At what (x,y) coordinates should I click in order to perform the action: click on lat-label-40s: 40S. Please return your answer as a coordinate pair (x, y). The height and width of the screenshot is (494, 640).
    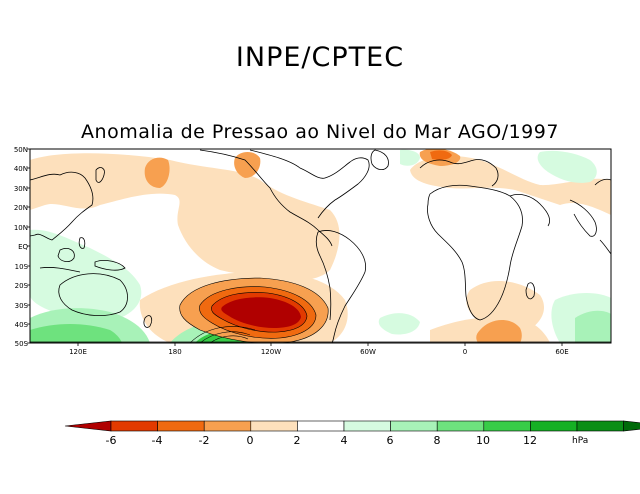
    Looking at the image, I should click on (21, 325).